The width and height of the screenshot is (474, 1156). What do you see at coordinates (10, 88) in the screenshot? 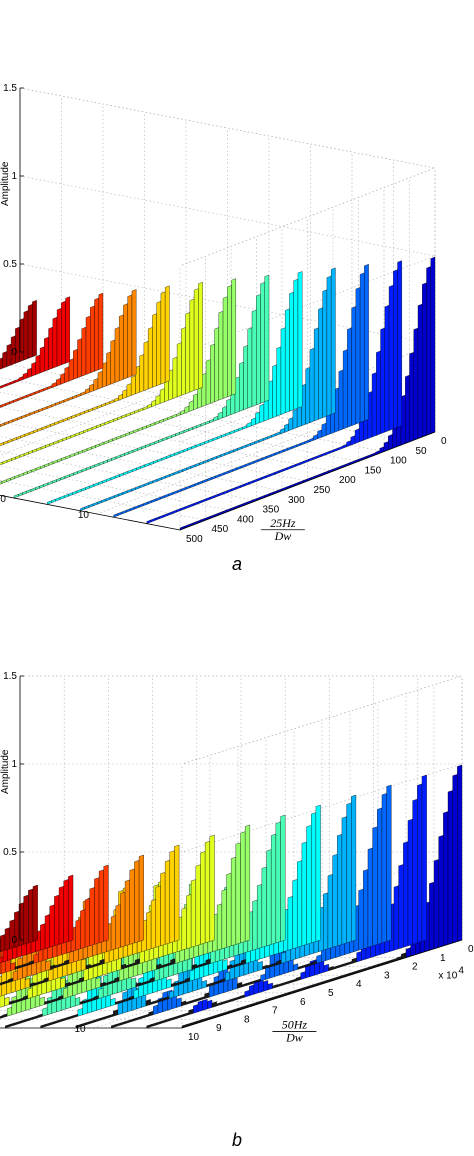
I see `z-tick-label: 1.5` at bounding box center [10, 88].